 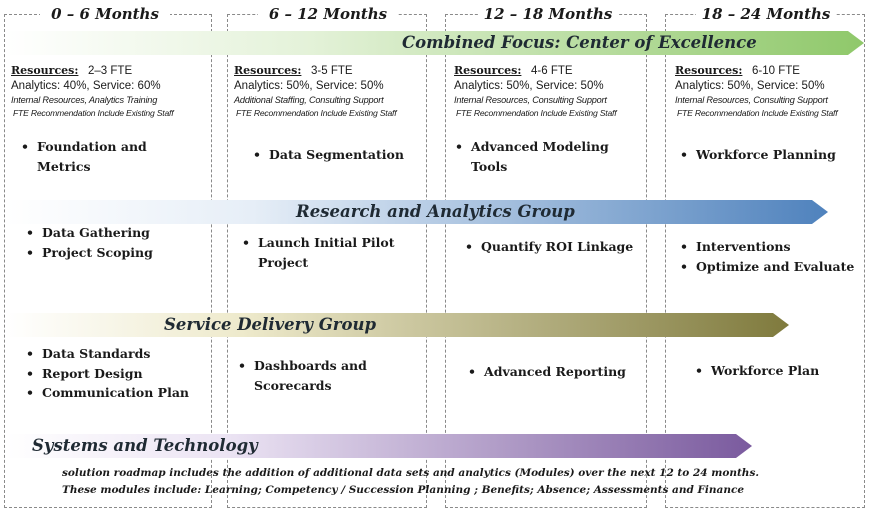 I want to click on banner-label-sdg: Service Delivery Group, so click(x=270, y=324).